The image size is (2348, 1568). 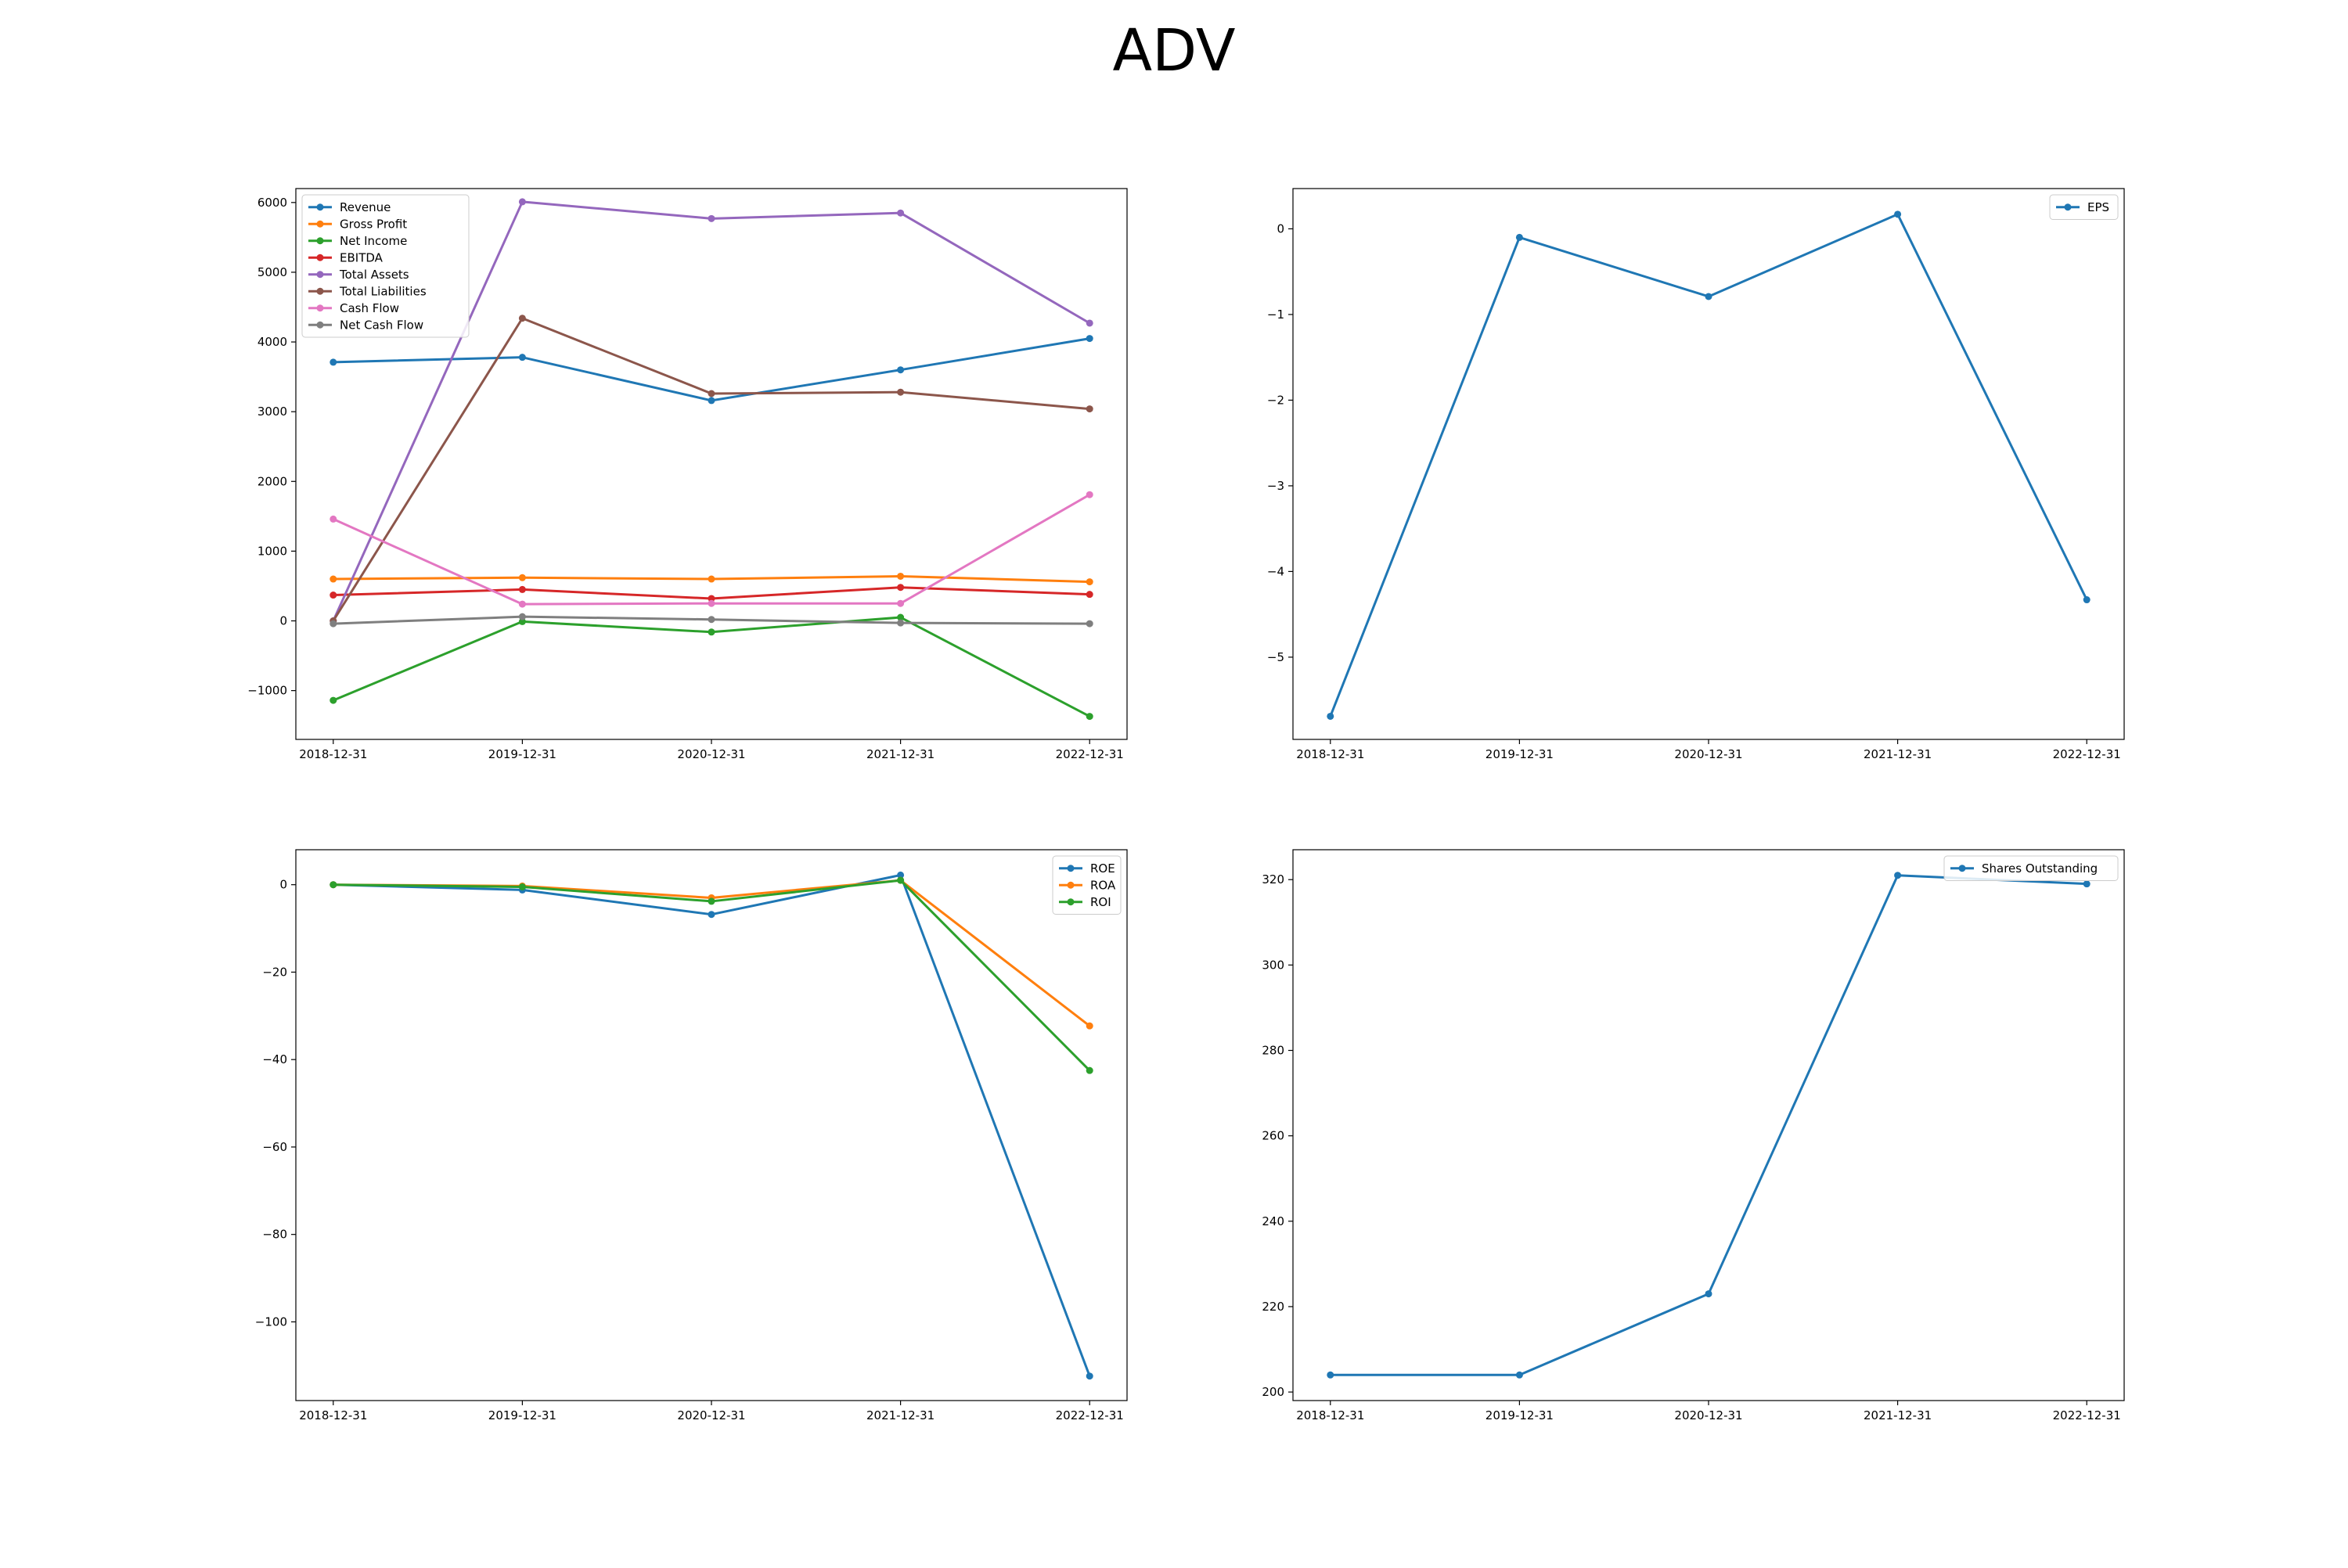 What do you see at coordinates (1275, 400) in the screenshot?
I see `y-tick-label: −2` at bounding box center [1275, 400].